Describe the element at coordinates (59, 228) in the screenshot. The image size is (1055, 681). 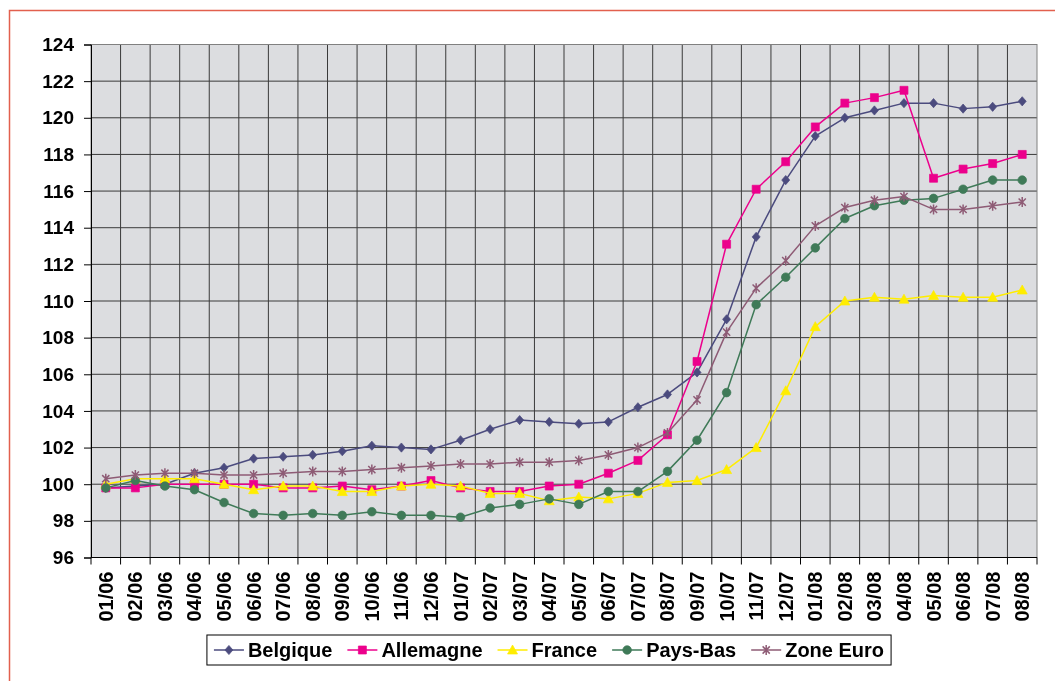
I see `y-tick-label: 114` at that location.